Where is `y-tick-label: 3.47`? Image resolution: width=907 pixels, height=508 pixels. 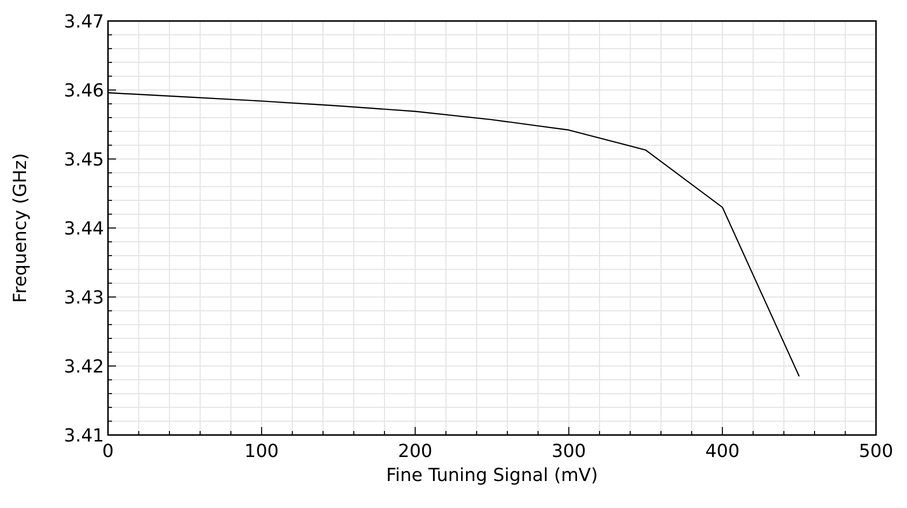
y-tick-label: 3.47 is located at coordinates (84, 21).